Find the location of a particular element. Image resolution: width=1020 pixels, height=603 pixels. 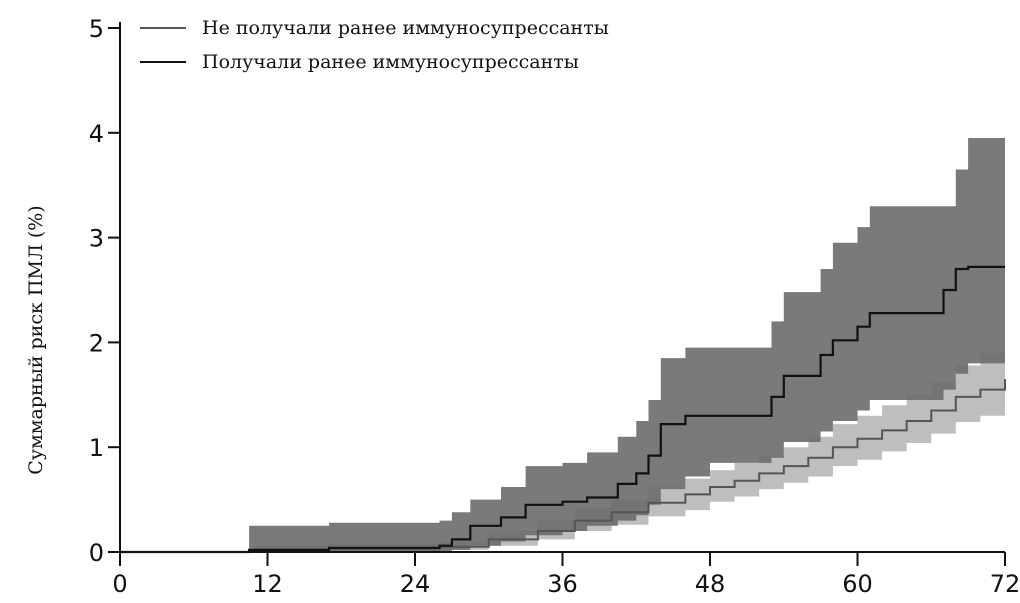

legend-label-1: Не получали ранее иммуносупрессанты is located at coordinates (405, 28).